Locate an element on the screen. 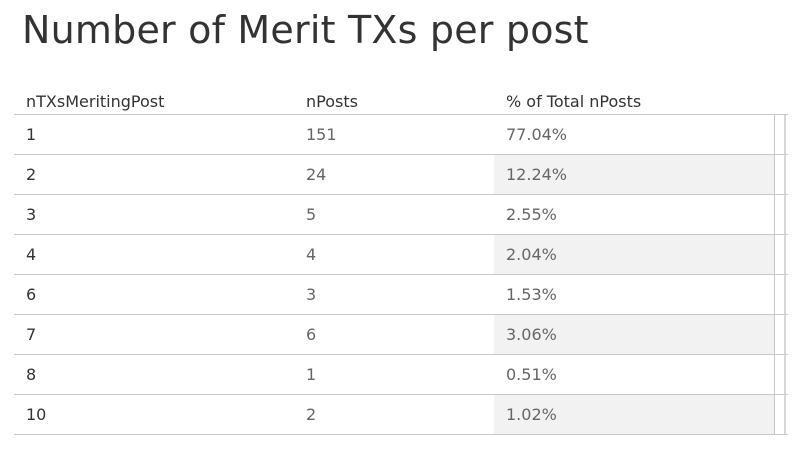 This screenshot has height=452, width=802. cell-nposts: 24 is located at coordinates (316, 174).